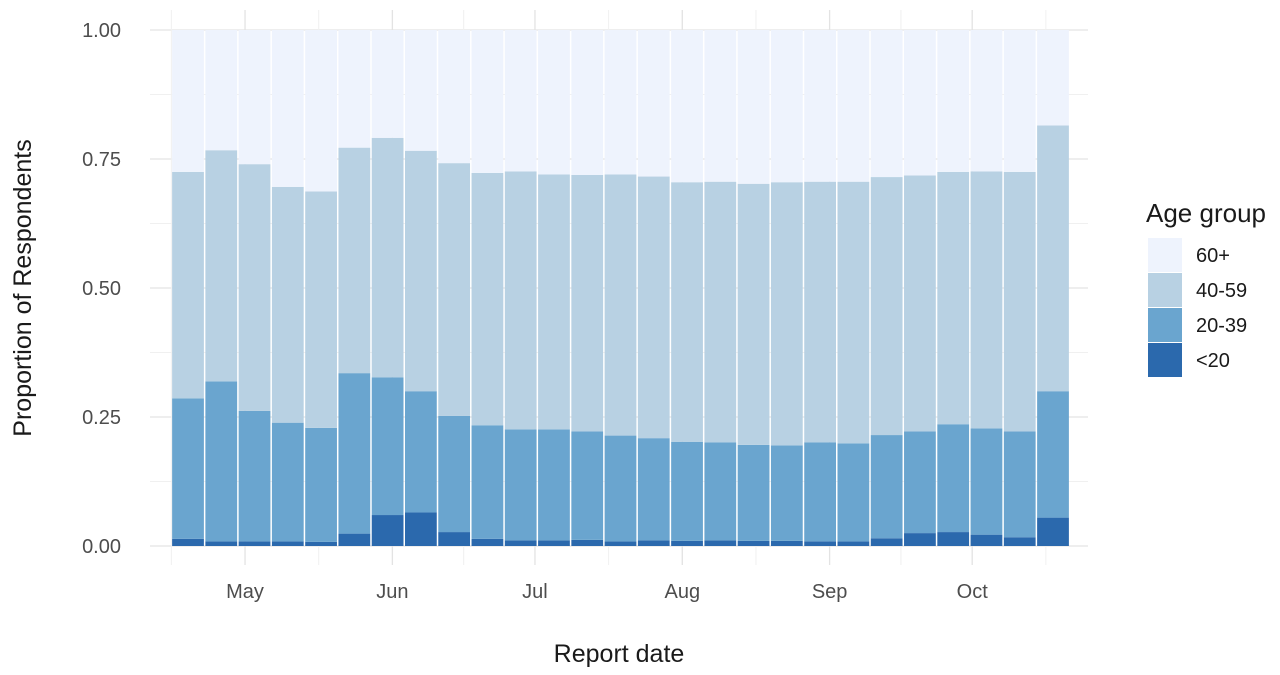 This screenshot has height=675, width=1280. I want to click on legend-label: 40-59, so click(1221, 291).